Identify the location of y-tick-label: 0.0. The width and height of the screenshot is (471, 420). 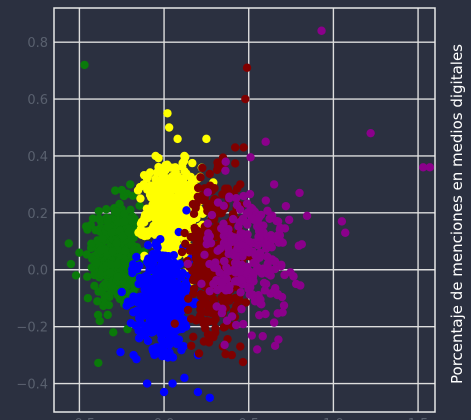
(37, 271).